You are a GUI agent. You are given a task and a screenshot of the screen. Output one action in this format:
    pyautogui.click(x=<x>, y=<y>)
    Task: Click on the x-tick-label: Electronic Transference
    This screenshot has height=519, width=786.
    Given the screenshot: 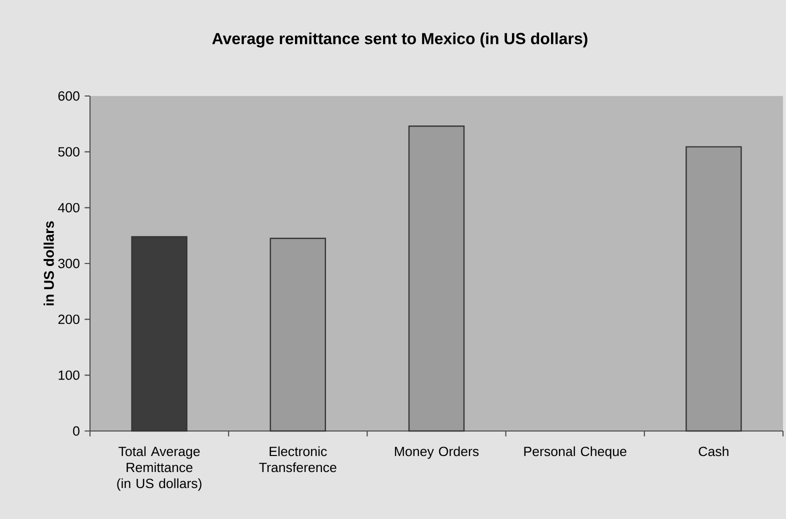 What is the action you would take?
    pyautogui.click(x=297, y=459)
    